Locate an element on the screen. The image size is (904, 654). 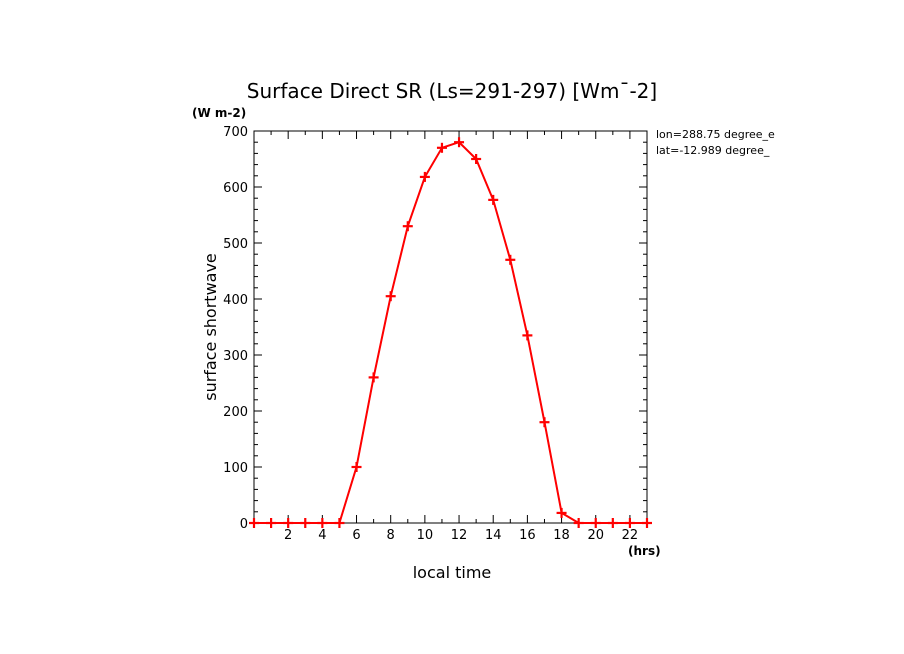
x-tick-label: 6 is located at coordinates (356, 535).